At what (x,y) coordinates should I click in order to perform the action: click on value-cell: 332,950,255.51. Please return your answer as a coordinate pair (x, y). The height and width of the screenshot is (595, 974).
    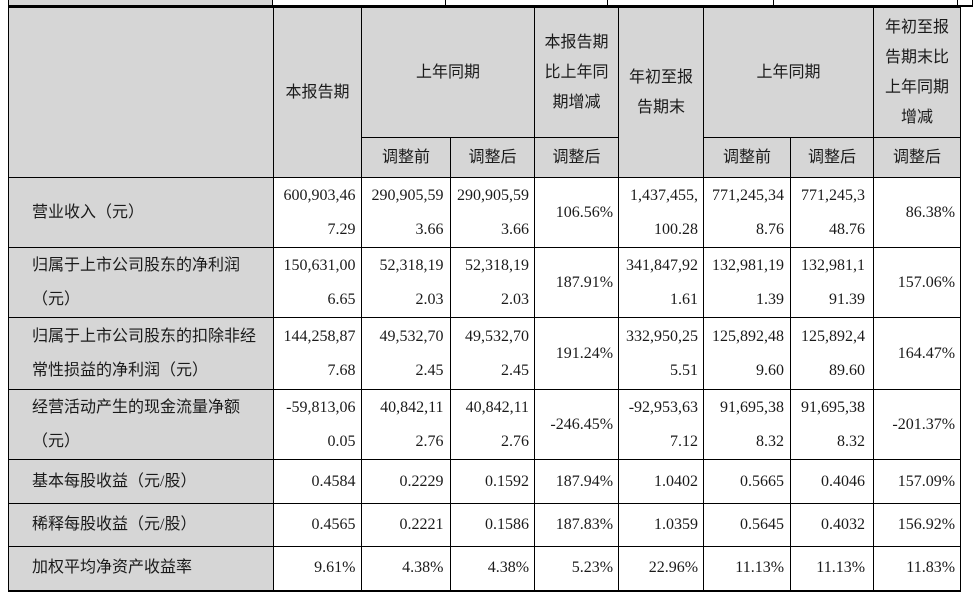
    Looking at the image, I should click on (661, 353).